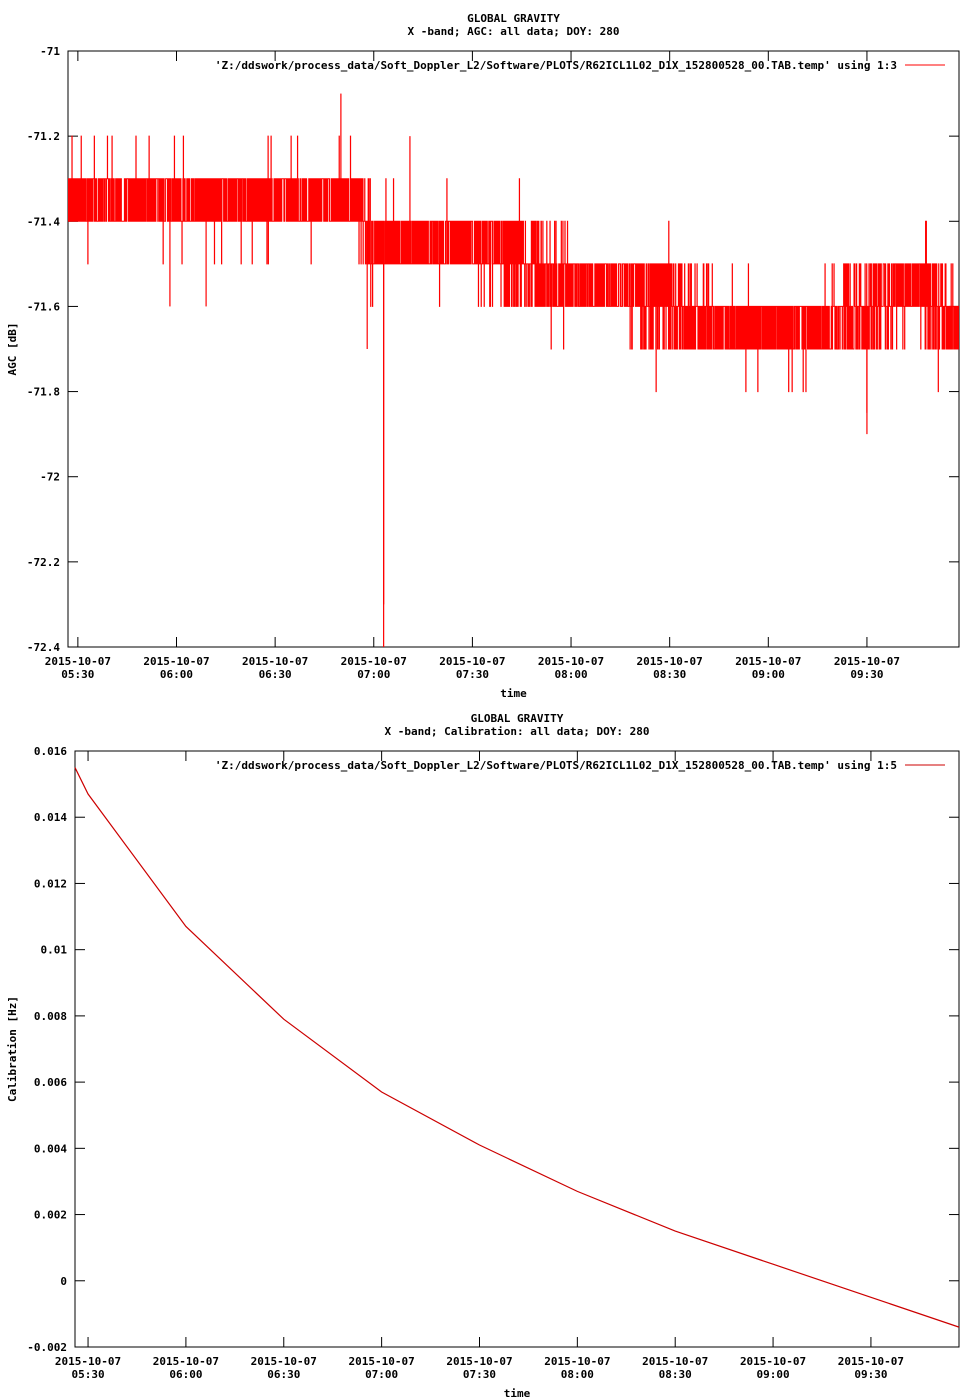 The image size is (980, 1400). I want to click on y-tick-label: 0.01, so click(54, 950).